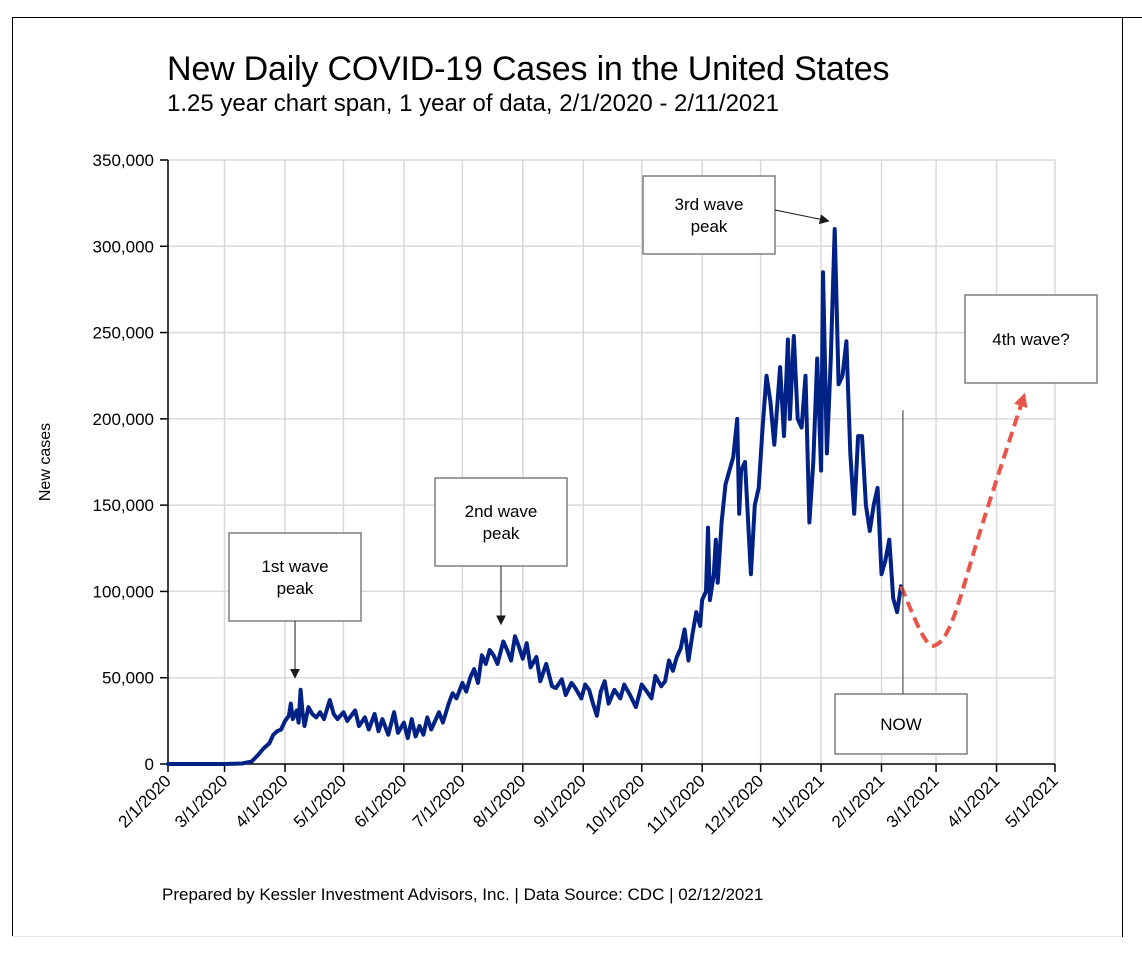 The height and width of the screenshot is (960, 1142). Describe the element at coordinates (501, 511) in the screenshot. I see `annotation-text: 2nd wave` at that location.